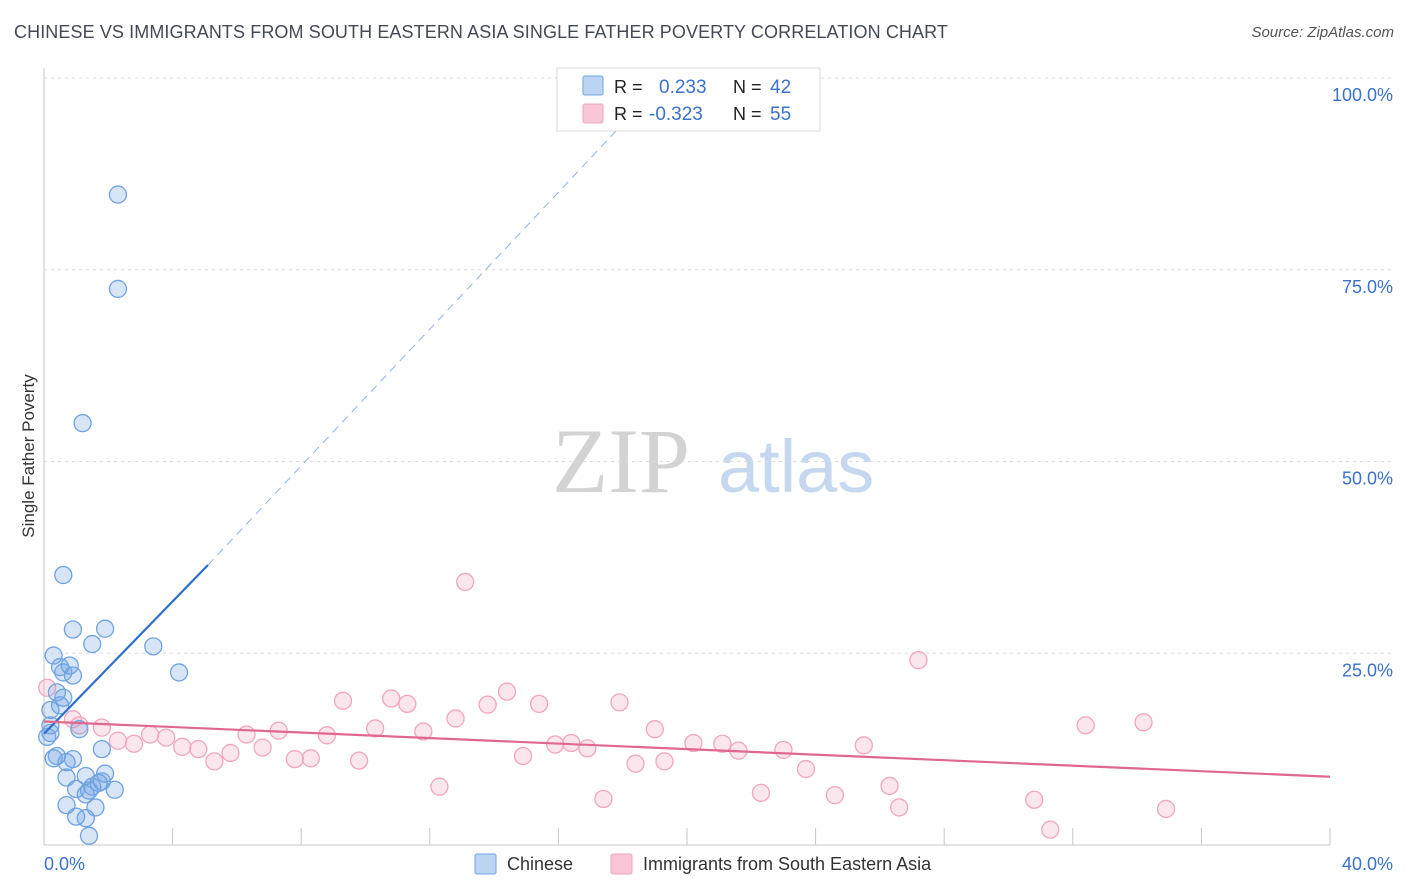 This screenshot has width=1406, height=892. Describe the element at coordinates (113, 515) in the screenshot. I see `series-chinese-points` at that location.